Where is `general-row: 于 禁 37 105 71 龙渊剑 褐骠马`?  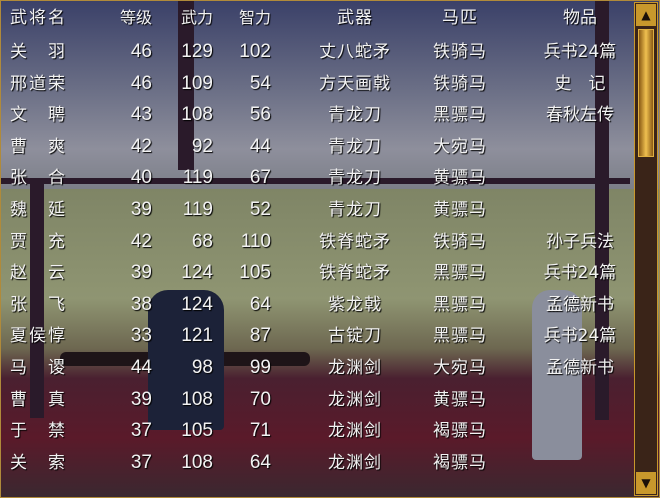
general-row: 于 禁 37 105 71 龙渊剑 褐骠马 is located at coordinates (315, 431).